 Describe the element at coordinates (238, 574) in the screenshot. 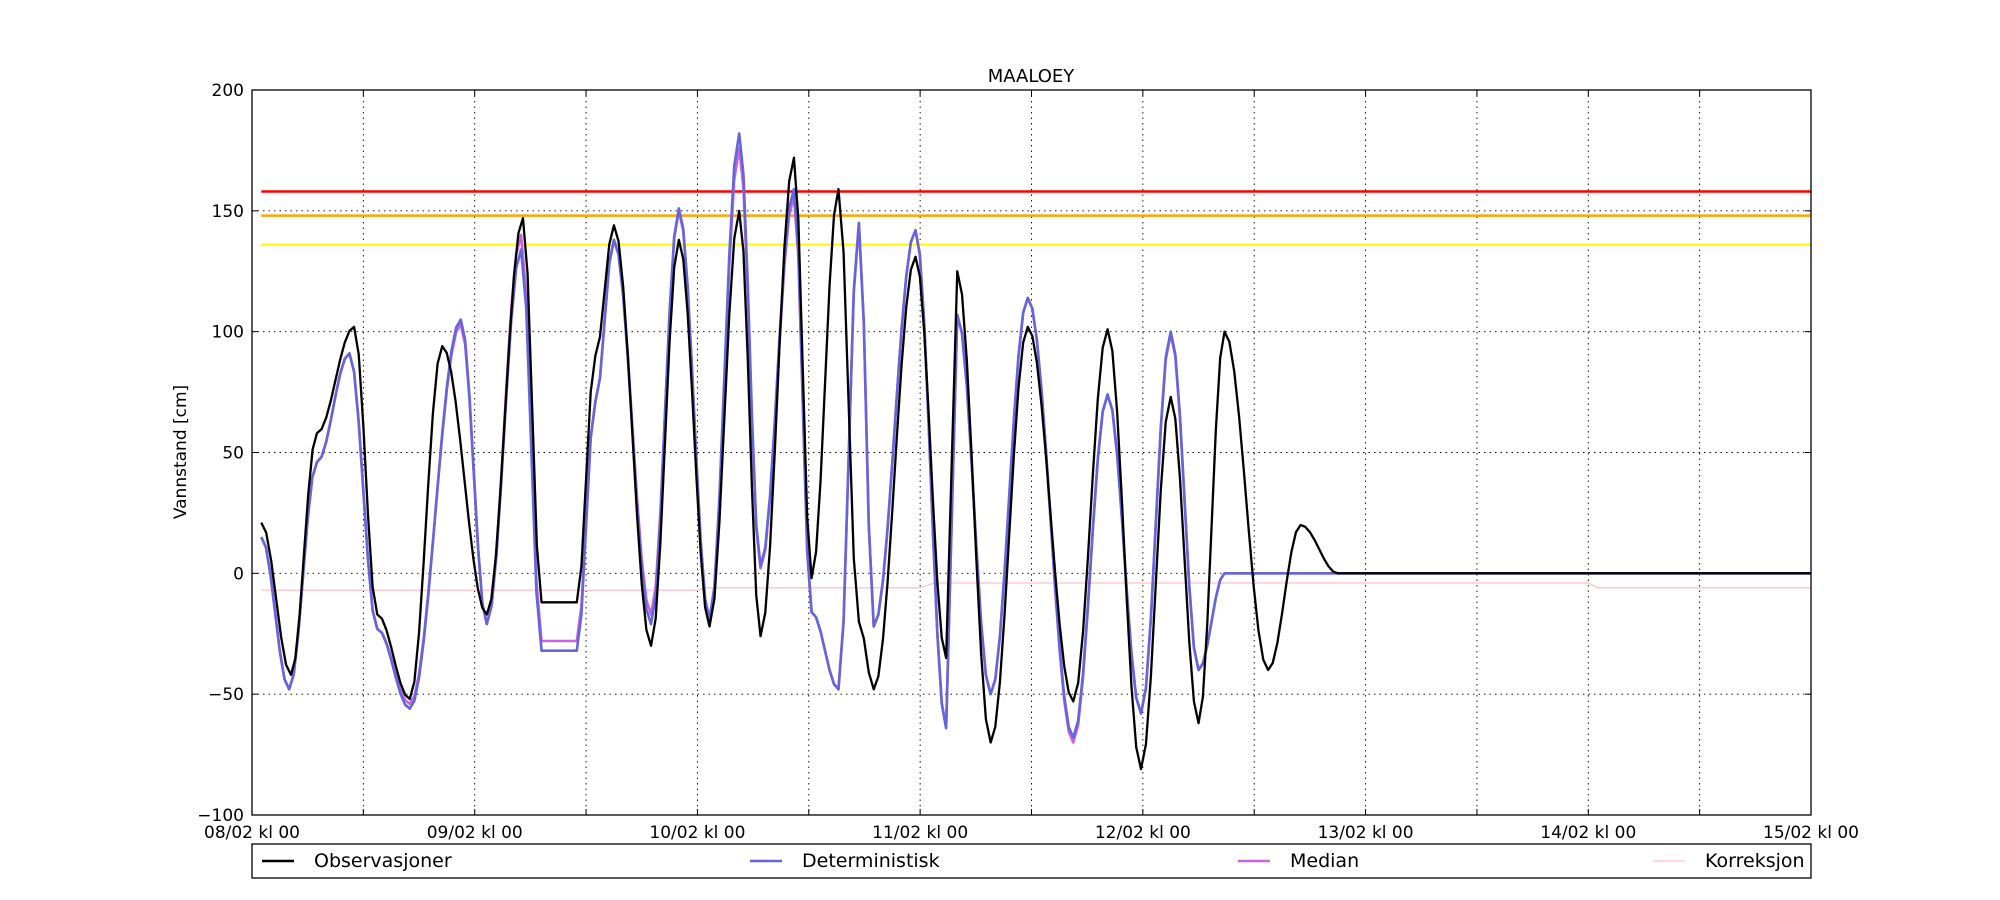

I see `y-tick-label: 0` at that location.